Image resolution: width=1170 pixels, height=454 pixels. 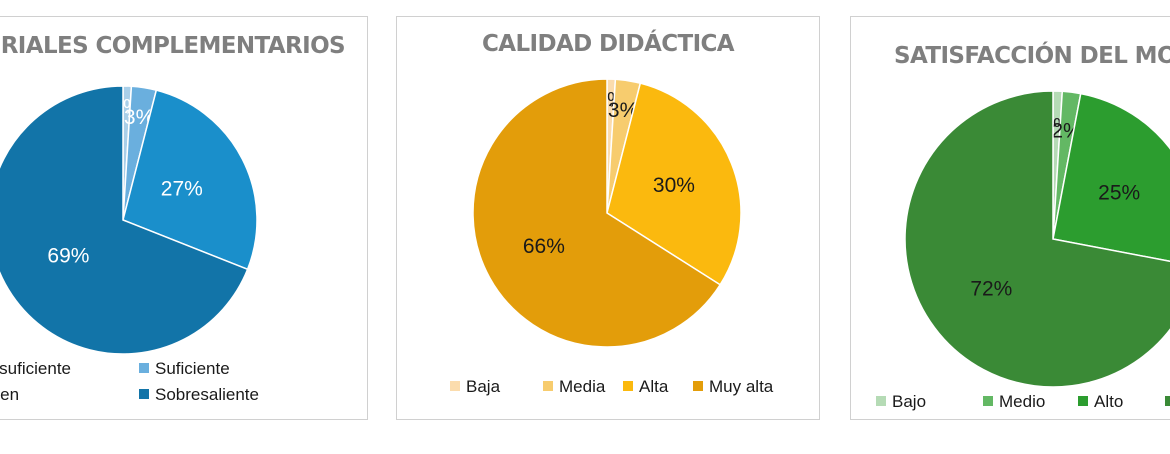 I want to click on chart-title: MATERIALES COMPLEMENTARIOS, so click(x=173, y=46).